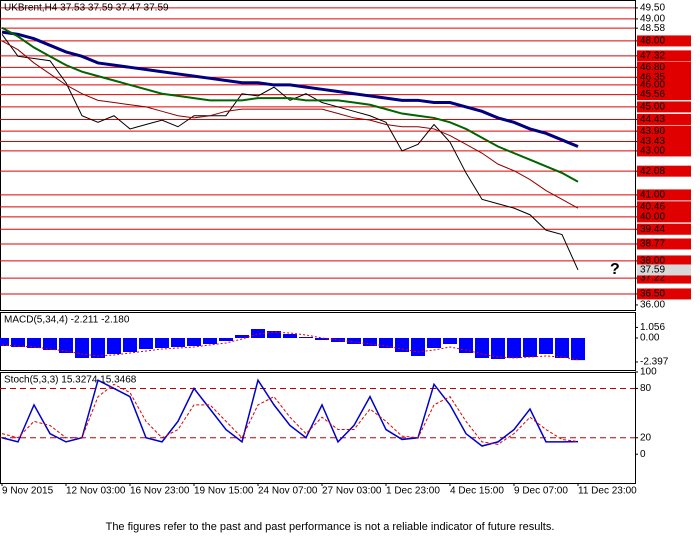 The height and width of the screenshot is (552, 700). I want to click on y-tick-label: 43.00, so click(652, 151).